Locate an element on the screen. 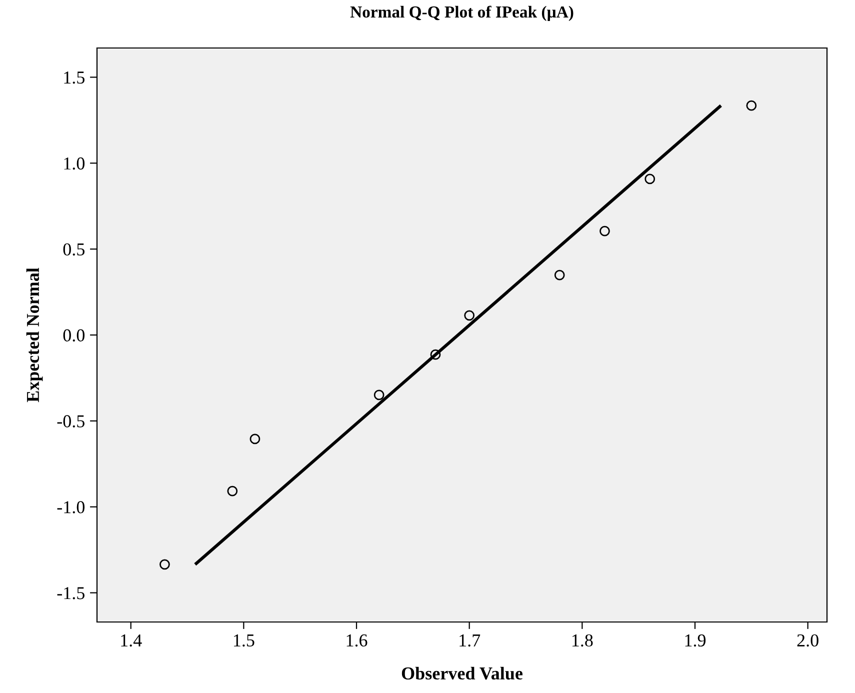  y-tick-label: 1.0 is located at coordinates (74, 163).